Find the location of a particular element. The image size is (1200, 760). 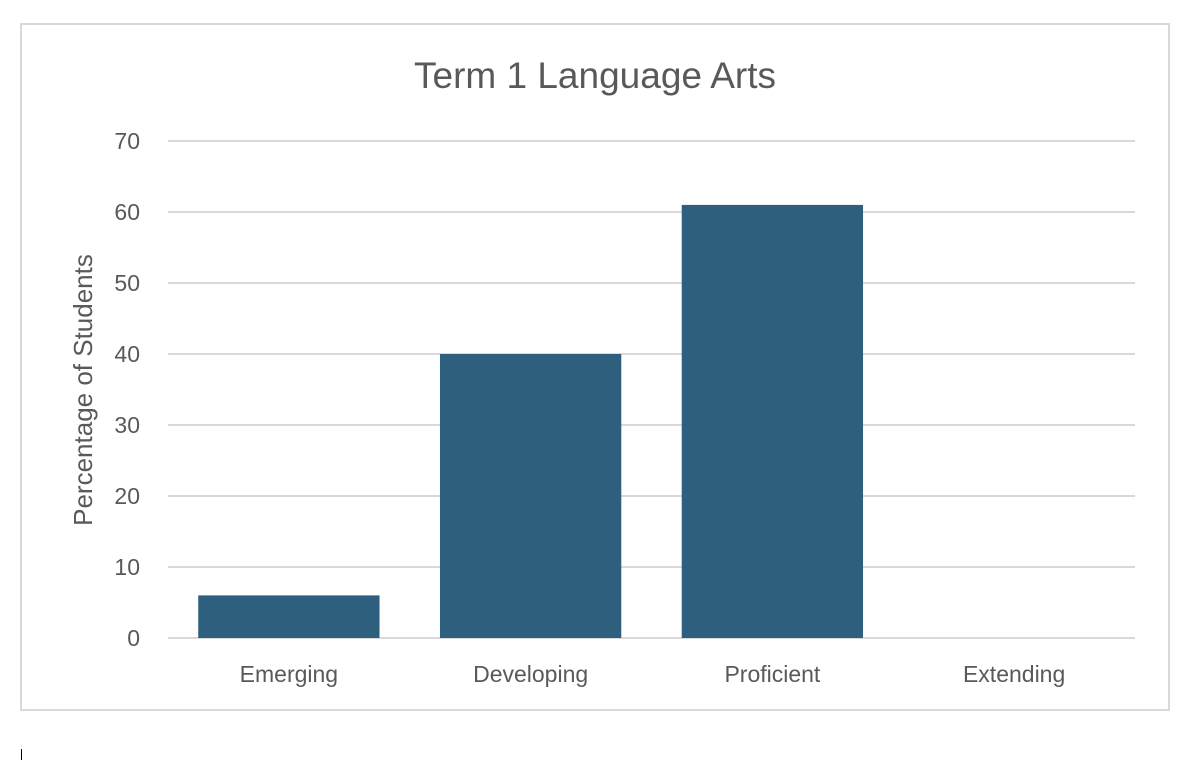

y-tick-label: 20 is located at coordinates (127, 496).